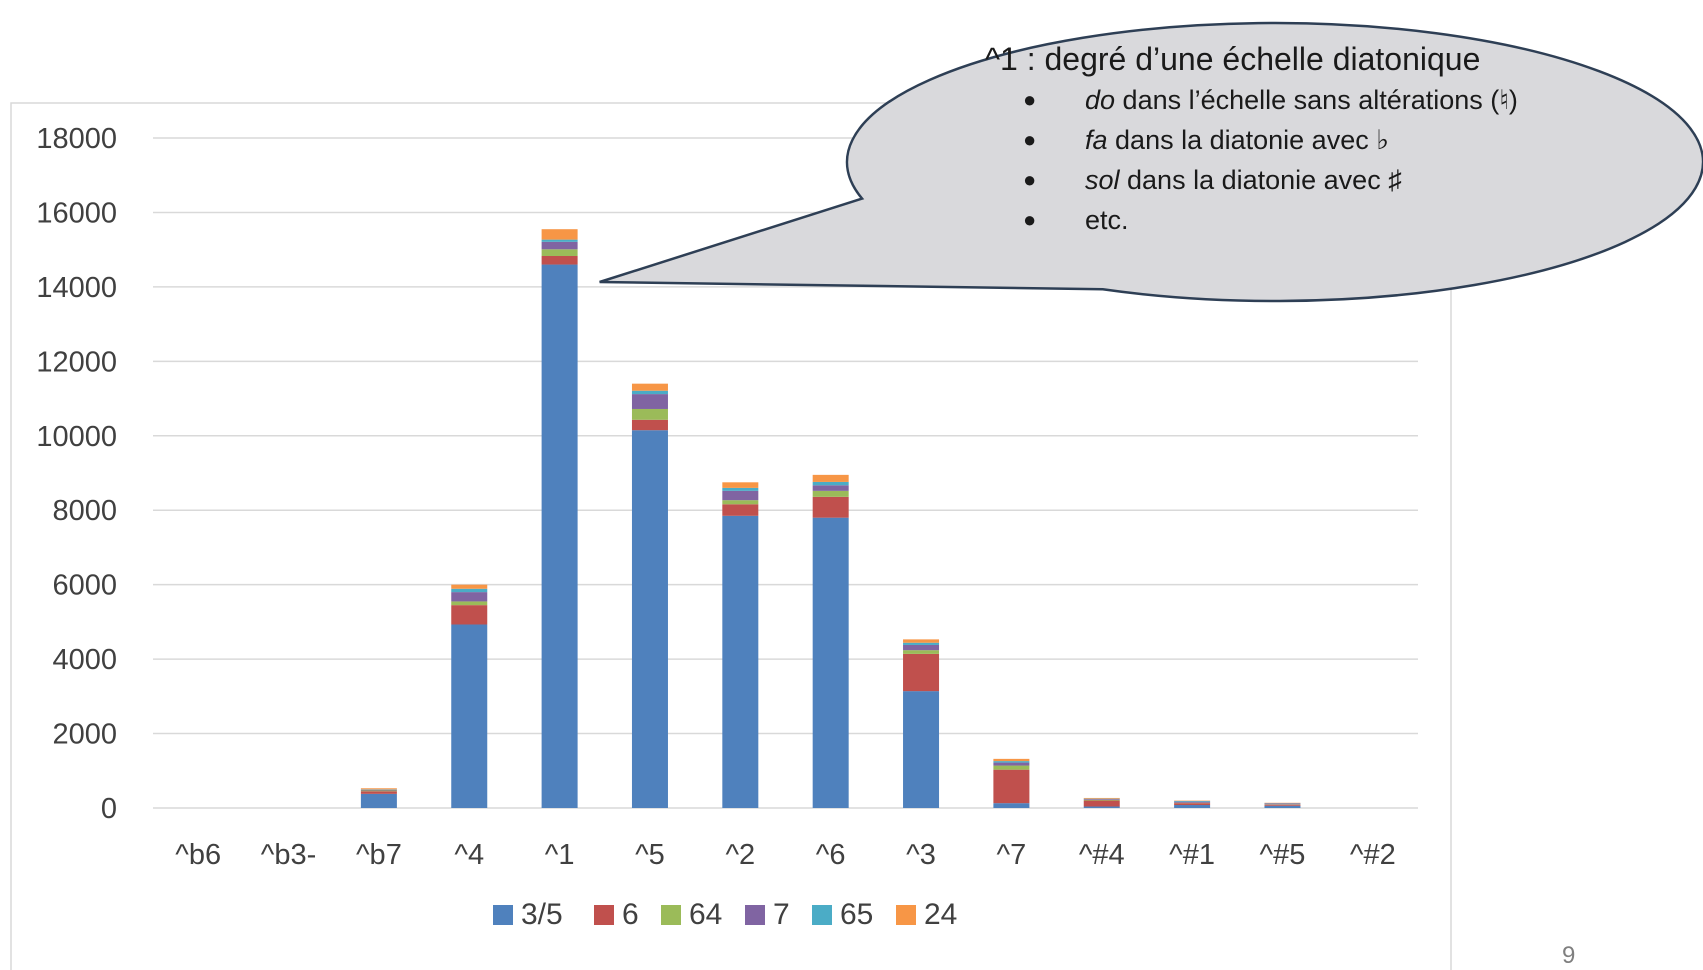 The image size is (1703, 970). What do you see at coordinates (1260, 180) in the screenshot?
I see `callout-item-text: dans la diatonie avec ♯` at bounding box center [1260, 180].